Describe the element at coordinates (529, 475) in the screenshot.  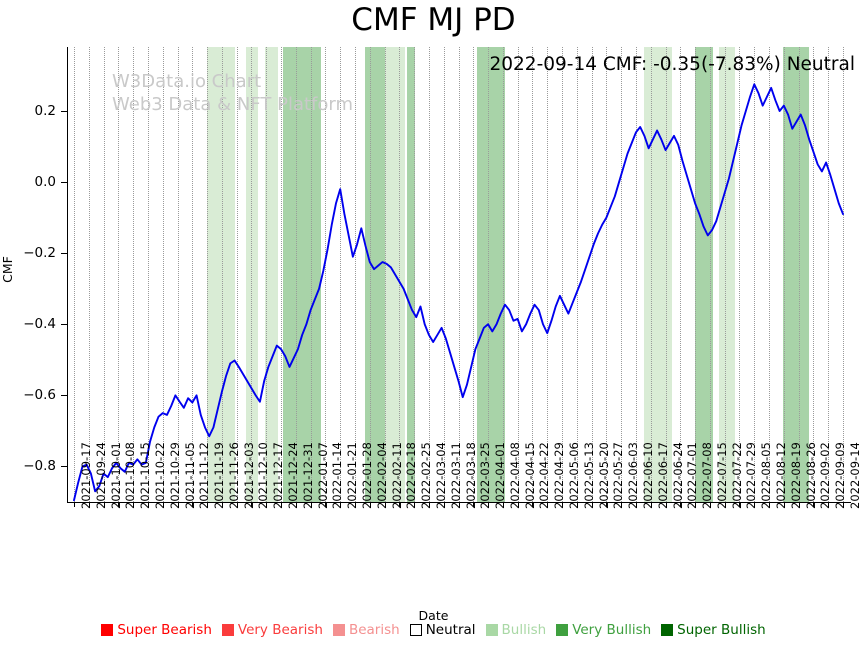
I see `x-tick-label: 2022-04-15` at that location.